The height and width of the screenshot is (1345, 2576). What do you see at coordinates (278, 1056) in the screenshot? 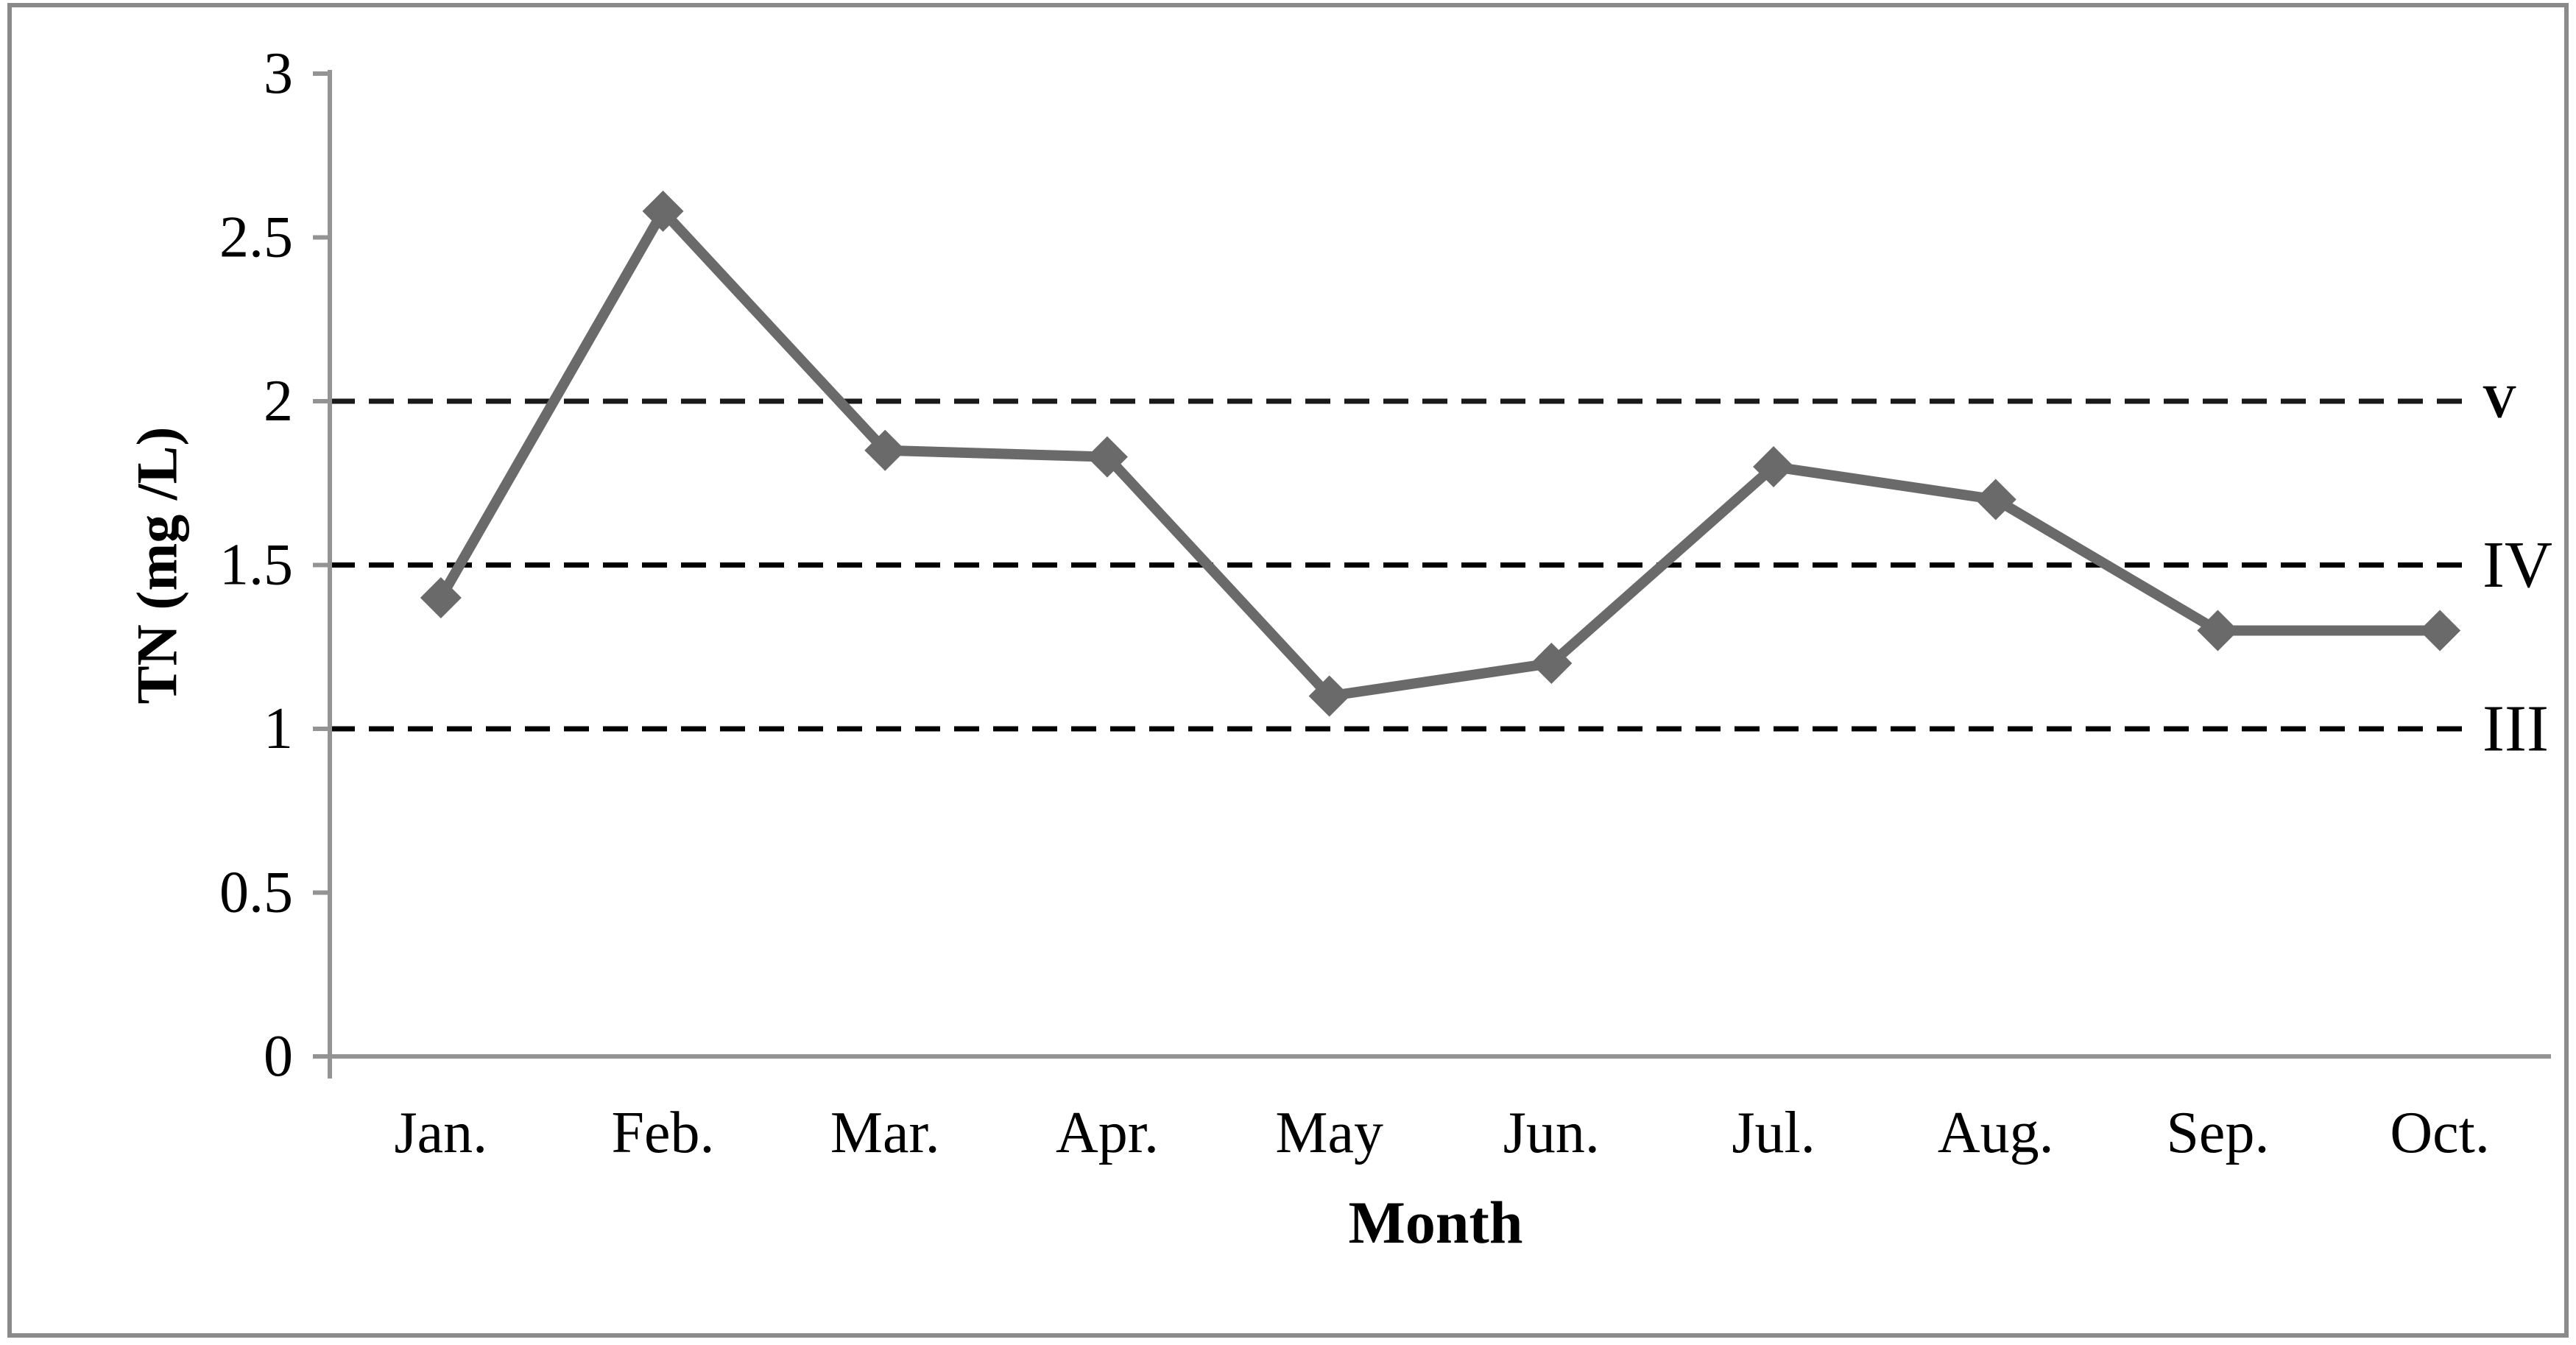
I see `y-tick-label-0: 0` at bounding box center [278, 1056].